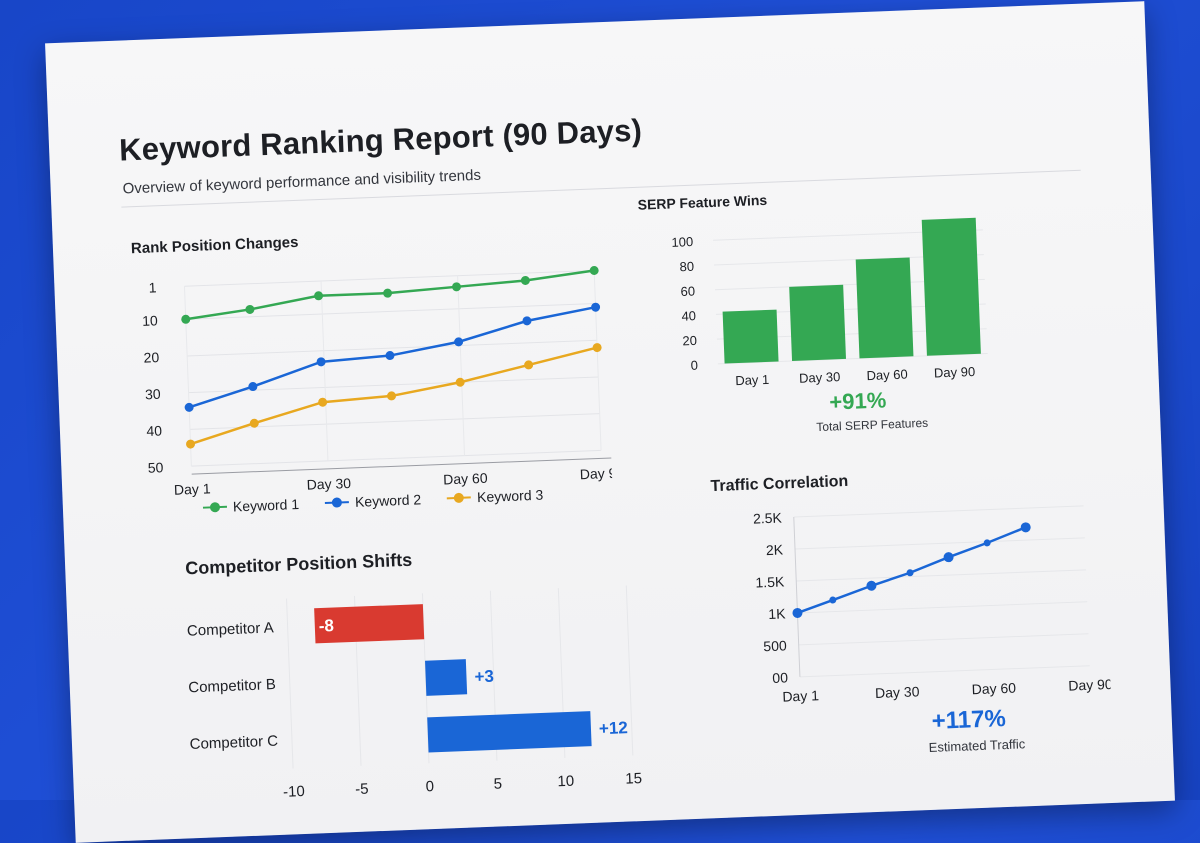 This screenshot has width=1200, height=843. What do you see at coordinates (682, 242) in the screenshot?
I see `serp-y-tick-label: 100` at bounding box center [682, 242].